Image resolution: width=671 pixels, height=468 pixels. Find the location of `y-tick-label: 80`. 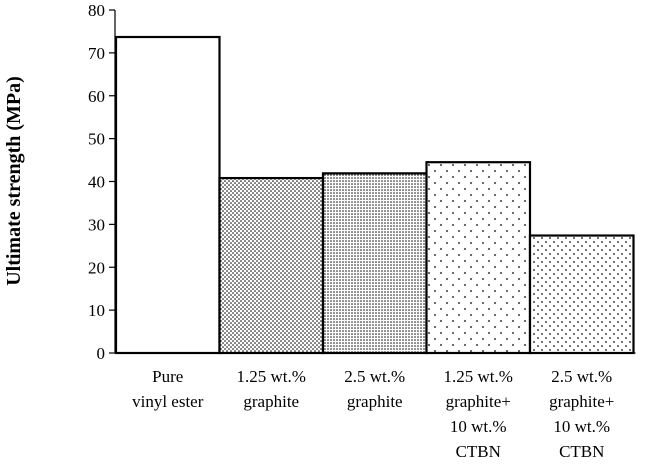

y-tick-label: 80 is located at coordinates (96, 10).